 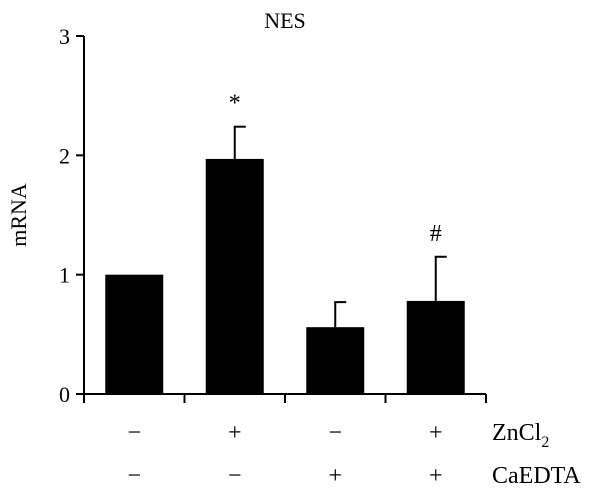 I want to click on treatment-table: − + − + ZnCl2 − − + + CaEDTA, so click(x=354, y=454).